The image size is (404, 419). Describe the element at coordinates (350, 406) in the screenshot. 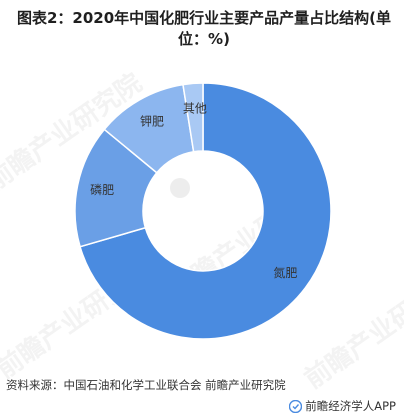

I see `brand-name: 前瞻经济学人APP` at that location.